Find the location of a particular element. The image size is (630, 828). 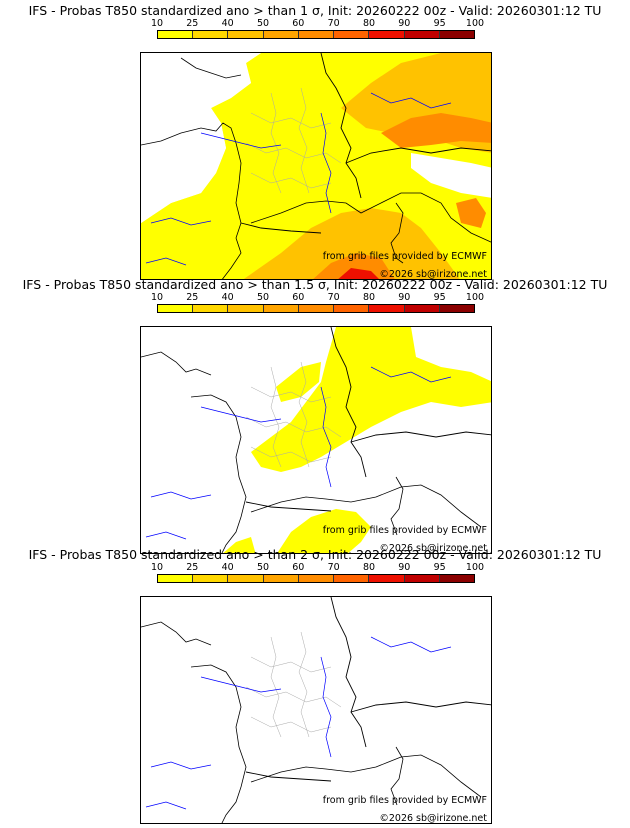

probability-field is located at coordinates (357, 440).